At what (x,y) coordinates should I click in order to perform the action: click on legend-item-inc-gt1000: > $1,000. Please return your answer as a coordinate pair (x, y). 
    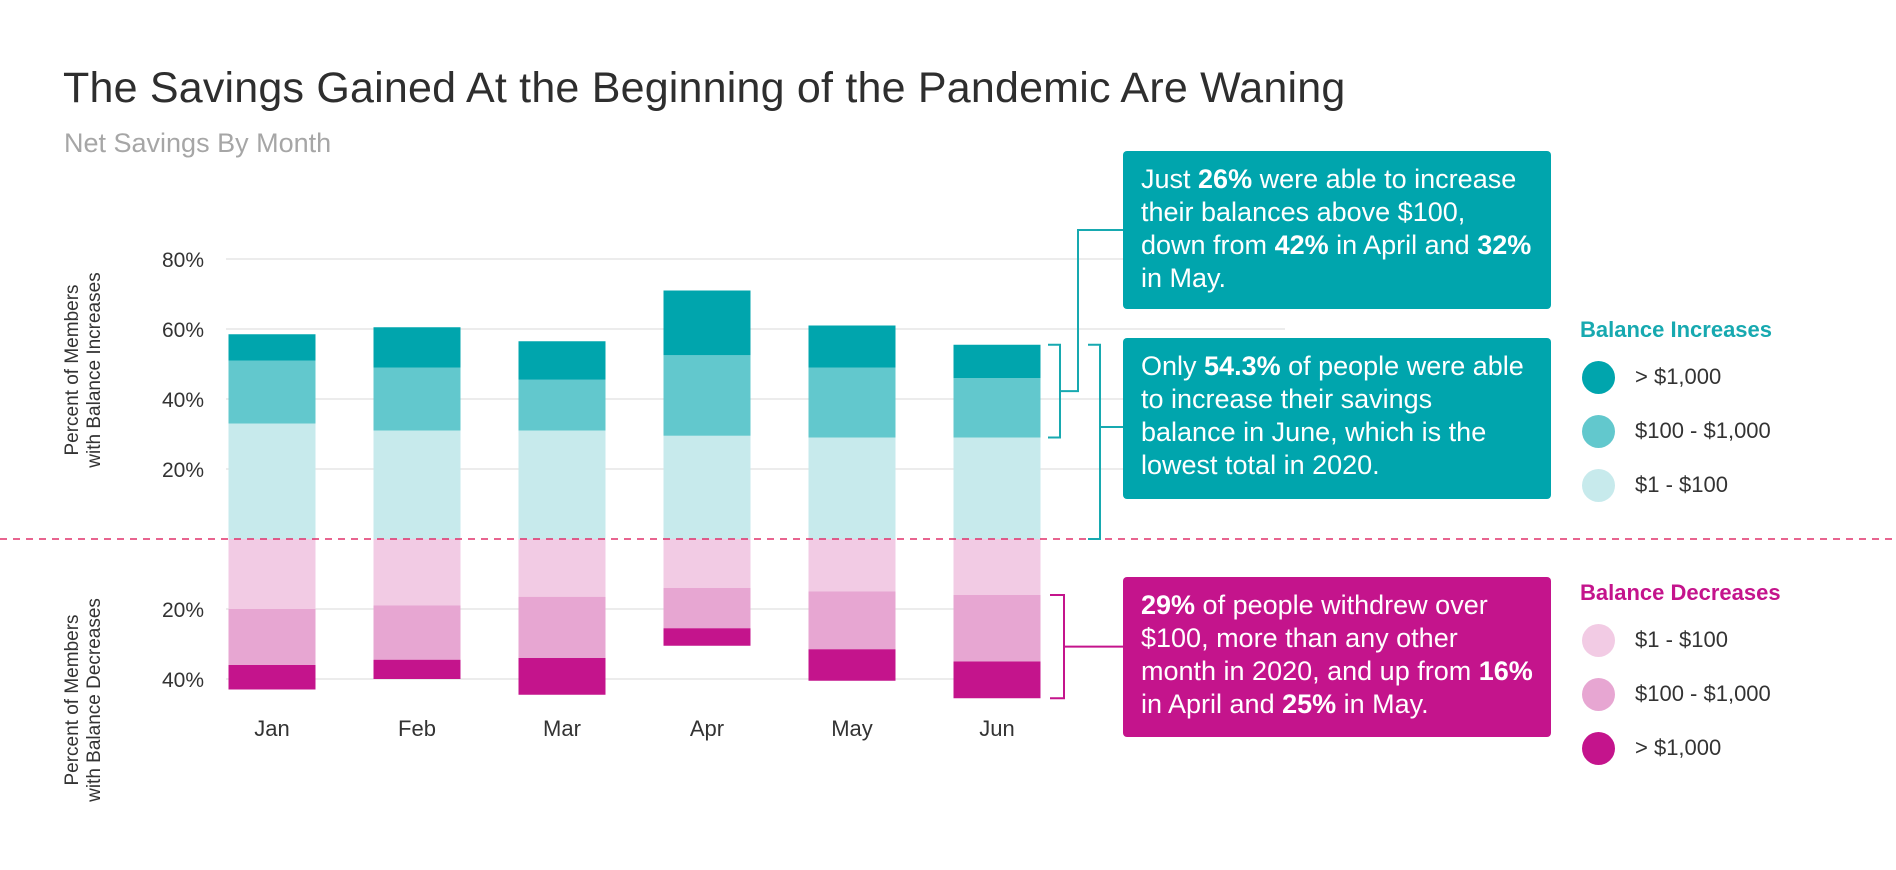
    Looking at the image, I should click on (1651, 377).